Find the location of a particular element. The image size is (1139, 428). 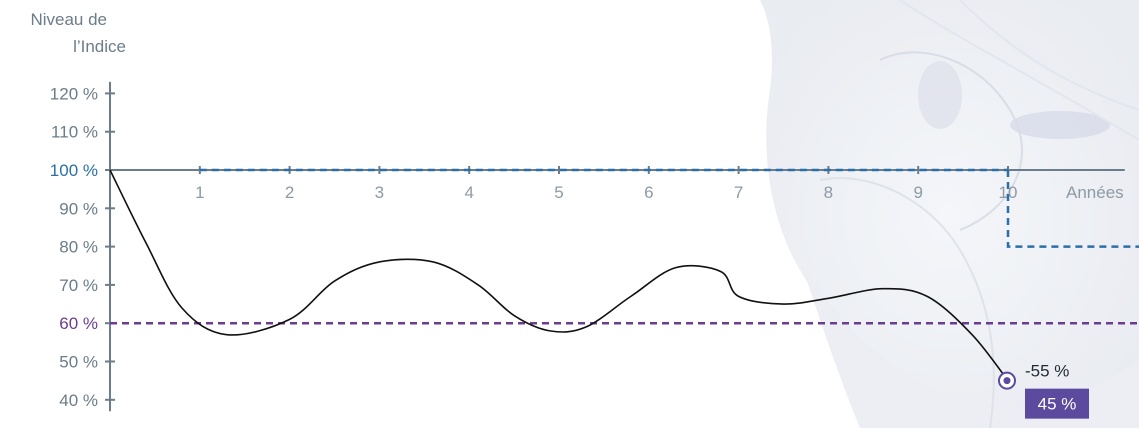

y-ticks: 120 % 110 % 100 % 90 % 80 % 70 % 60 % 50 % 40 % is located at coordinates (82, 247).